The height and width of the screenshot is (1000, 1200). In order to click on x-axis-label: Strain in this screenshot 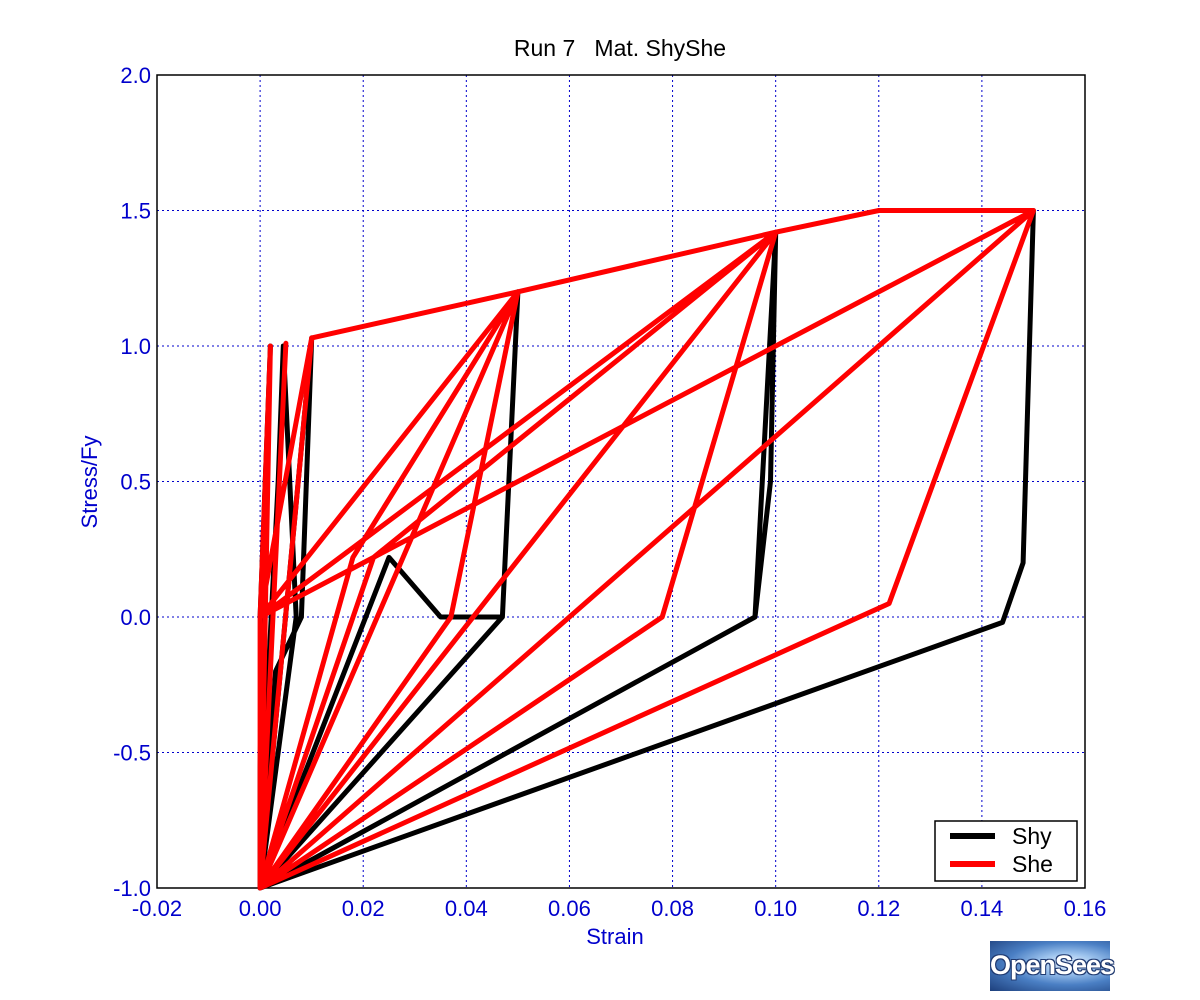, I will do `click(614, 936)`.